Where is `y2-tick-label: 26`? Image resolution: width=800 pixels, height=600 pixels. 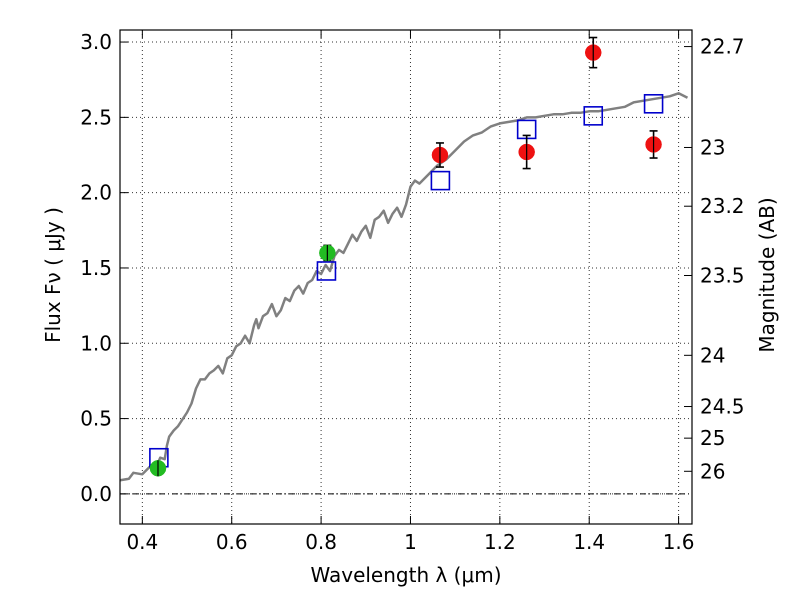
y2-tick-label: 26 is located at coordinates (712, 471).